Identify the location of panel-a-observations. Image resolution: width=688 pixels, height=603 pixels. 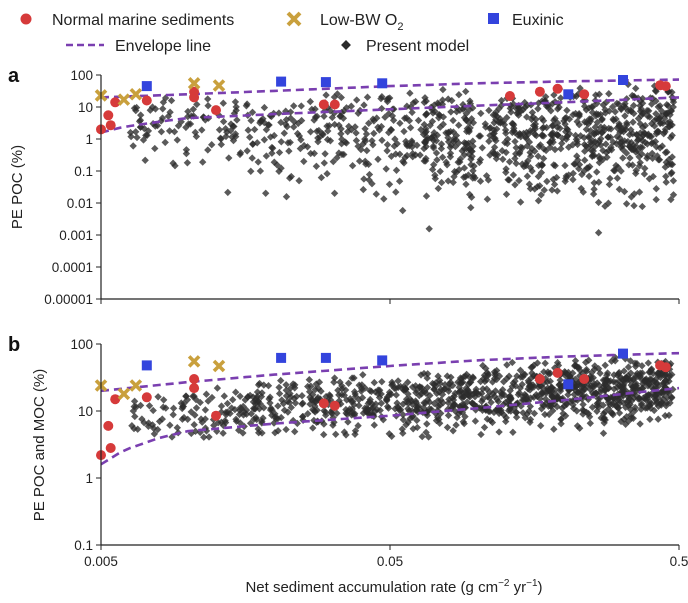
(382, 105).